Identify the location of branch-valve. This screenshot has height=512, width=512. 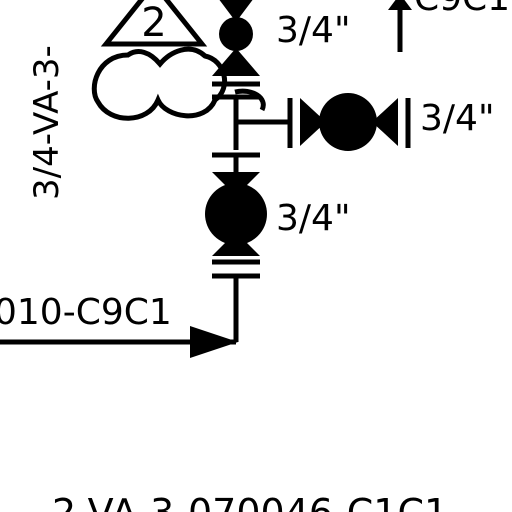
(349, 122).